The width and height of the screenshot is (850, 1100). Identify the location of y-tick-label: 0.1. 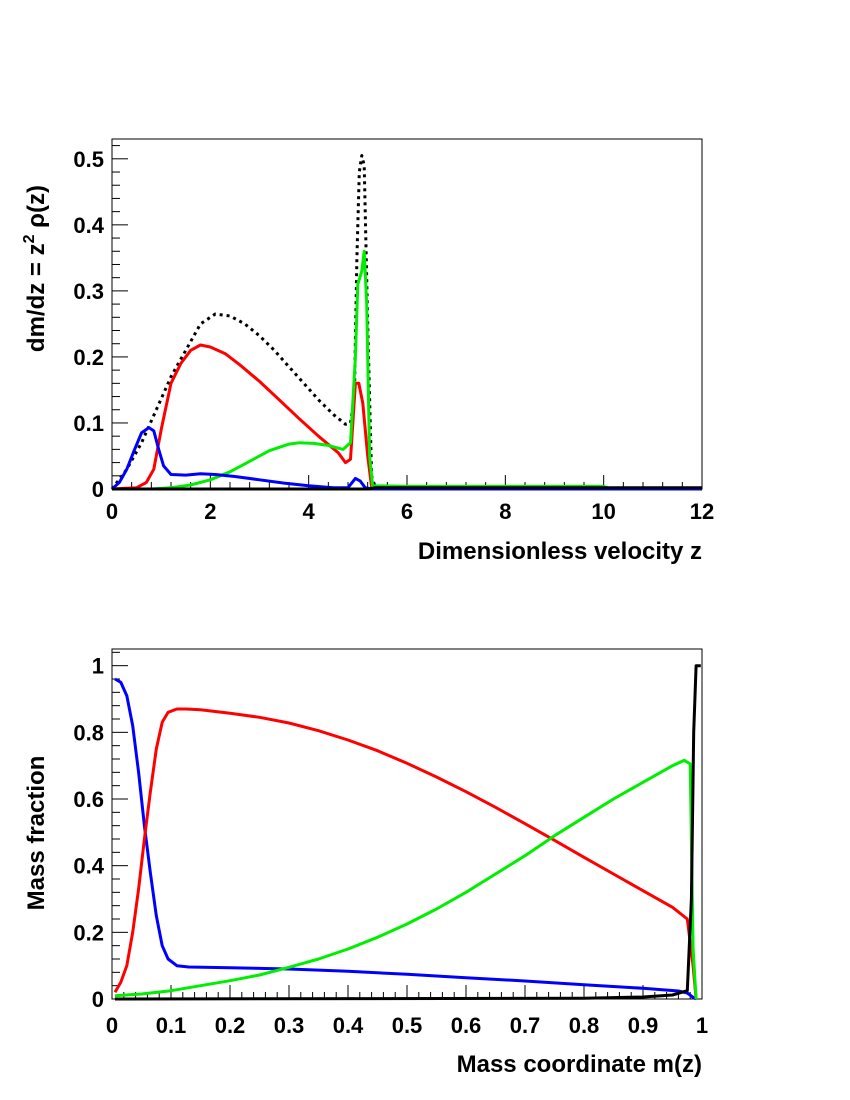
(88, 423).